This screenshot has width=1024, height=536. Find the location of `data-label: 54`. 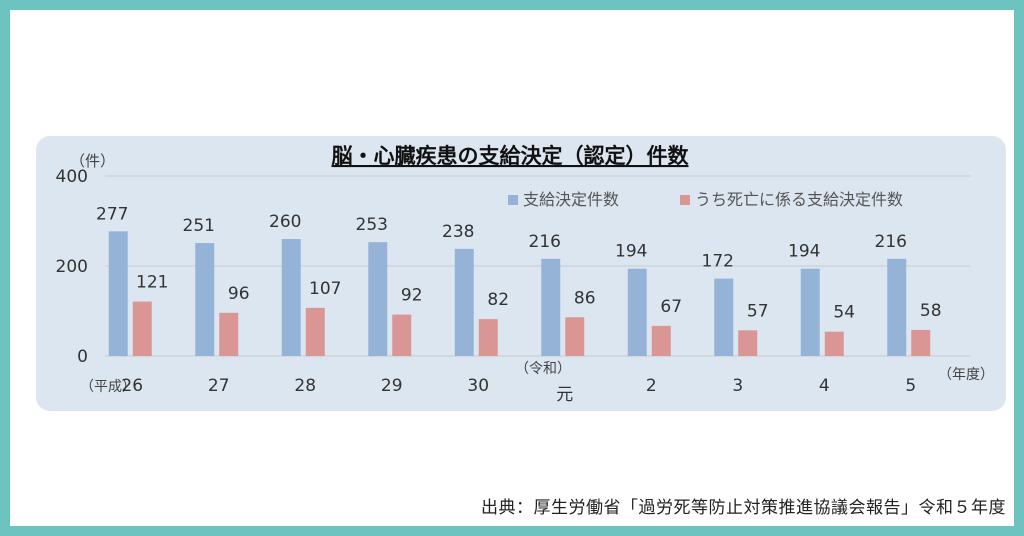

data-label: 54 is located at coordinates (844, 313).